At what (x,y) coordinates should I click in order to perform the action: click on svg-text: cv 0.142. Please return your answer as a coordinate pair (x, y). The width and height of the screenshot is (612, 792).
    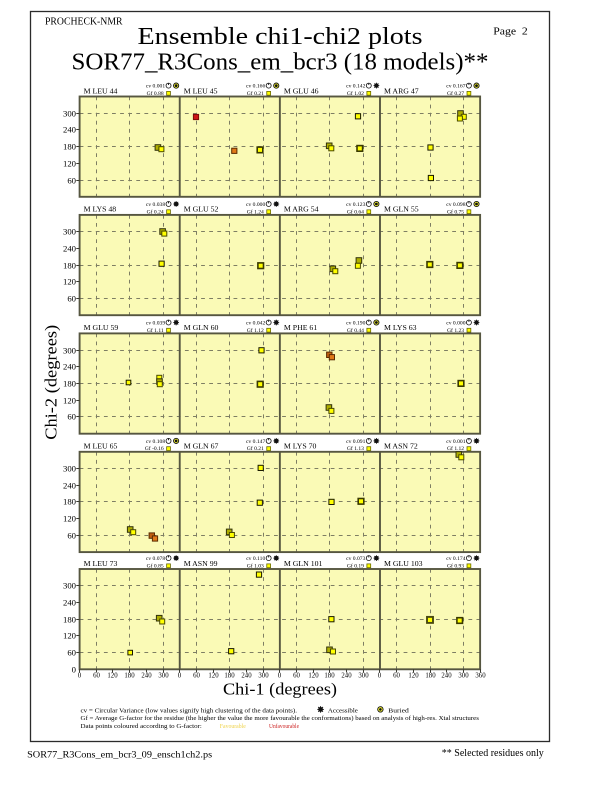
    Looking at the image, I should click on (355, 87).